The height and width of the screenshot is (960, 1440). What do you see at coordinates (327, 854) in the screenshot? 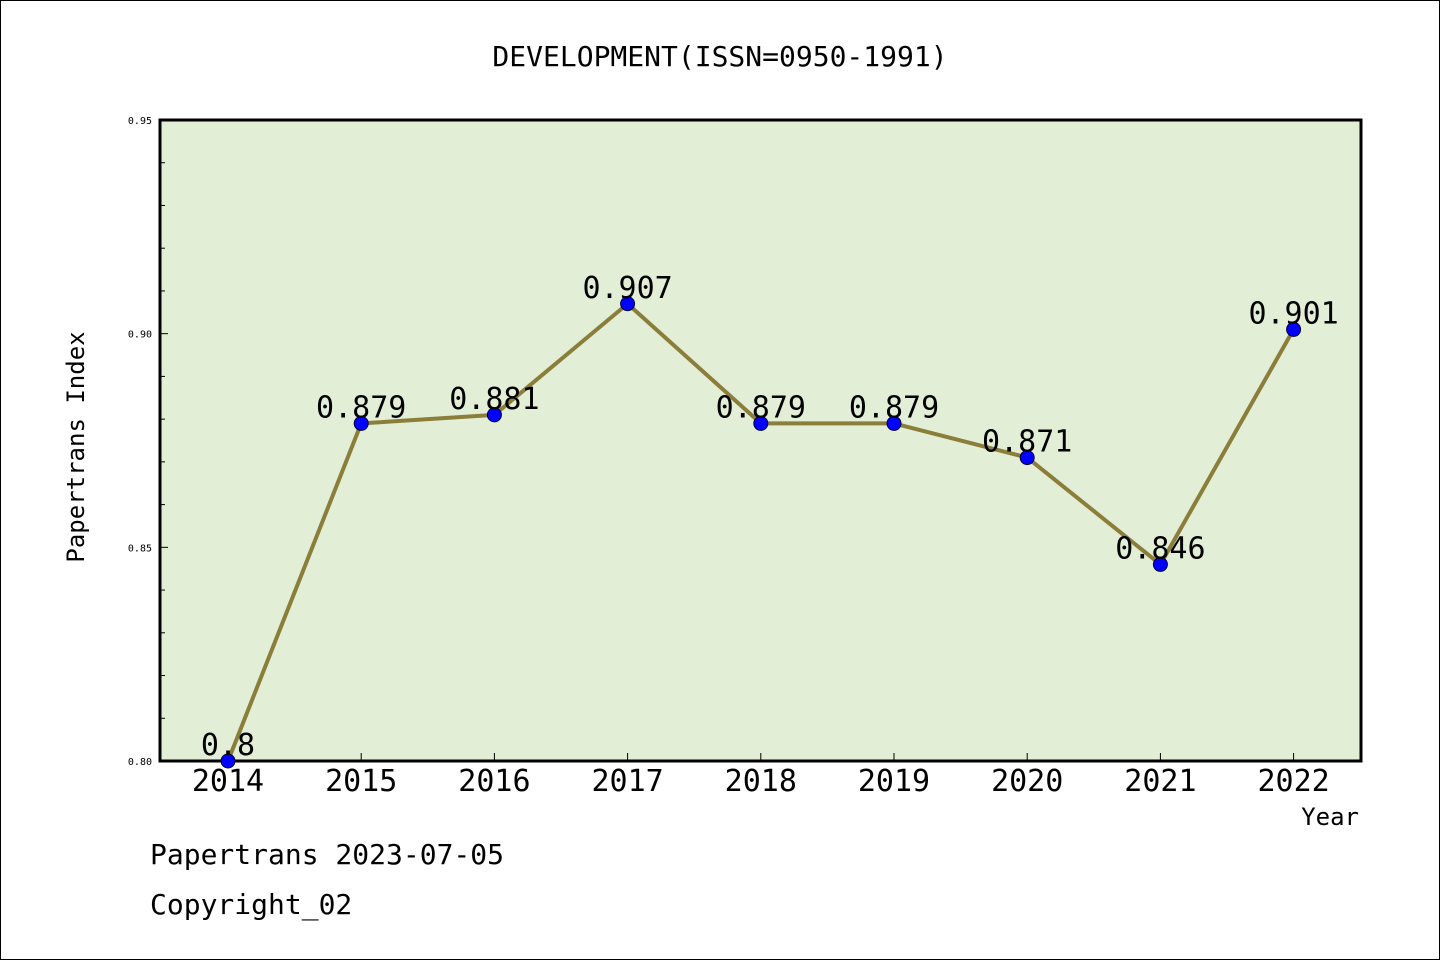
I see `footer-date: Papertrans 2023-07-05` at bounding box center [327, 854].